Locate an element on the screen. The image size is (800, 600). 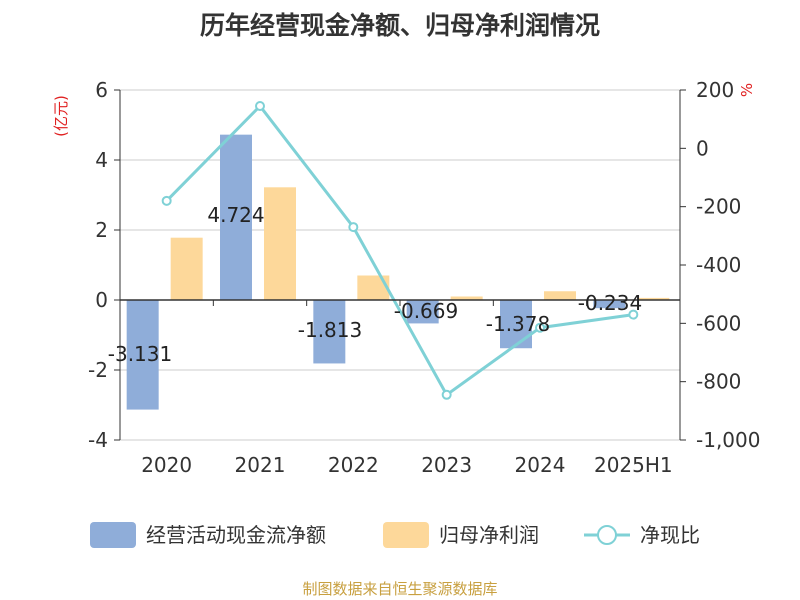
category-label: 2022 is located at coordinates (353, 465).